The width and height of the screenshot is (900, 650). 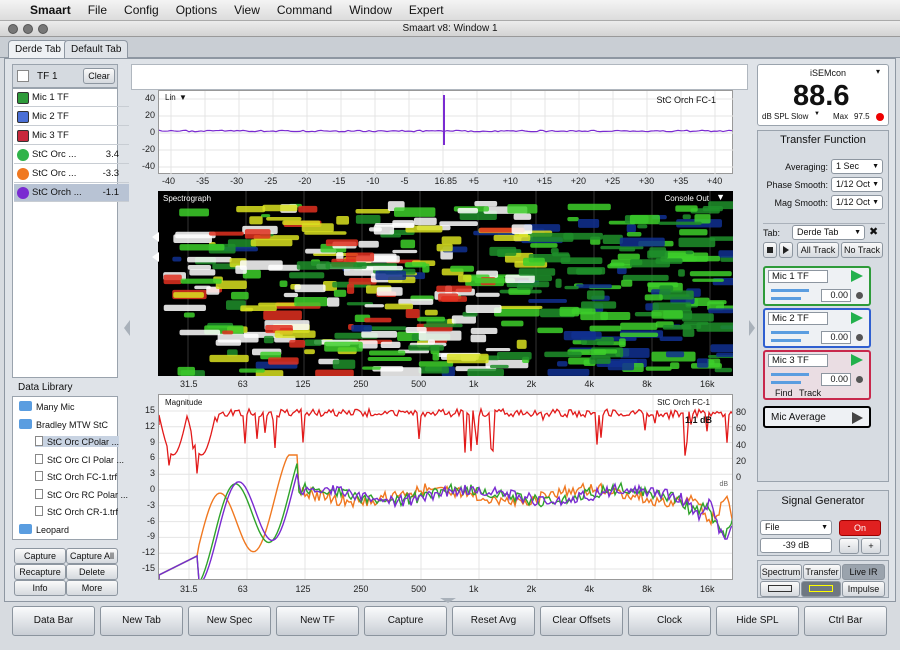 I want to click on app-menu: Smaart, so click(x=50, y=10).